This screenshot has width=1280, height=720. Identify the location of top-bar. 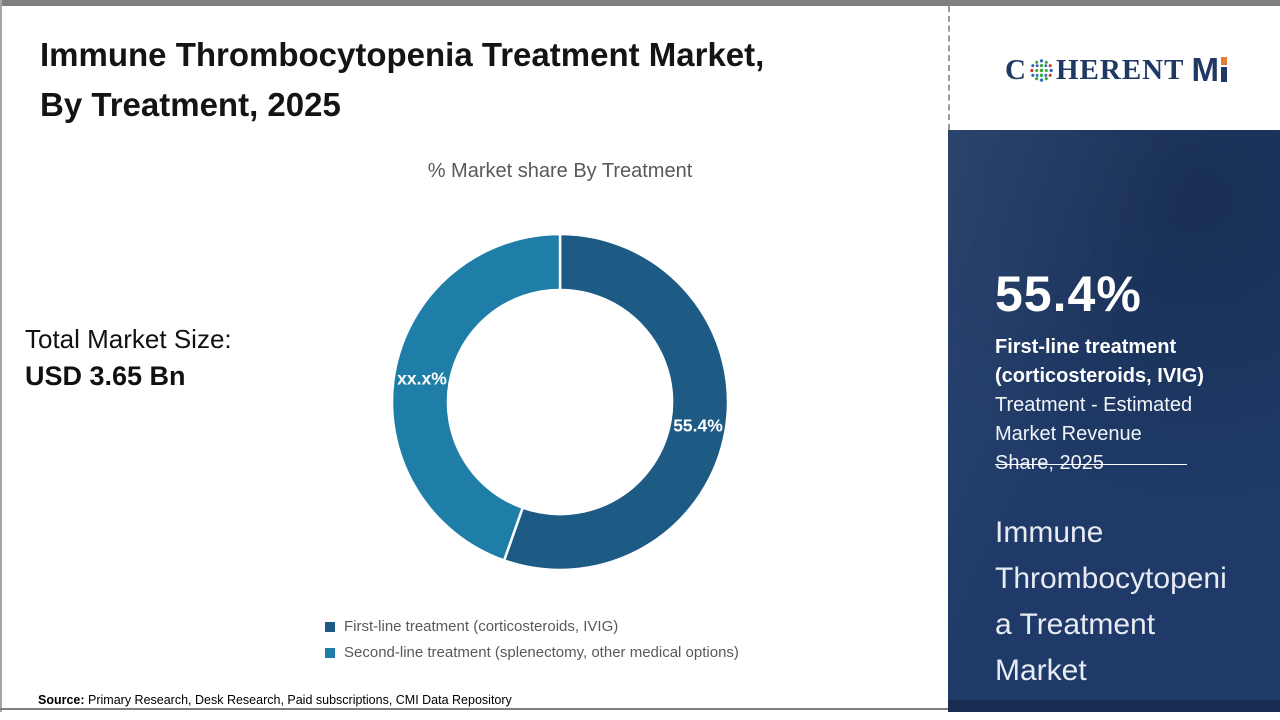
(640, 3).